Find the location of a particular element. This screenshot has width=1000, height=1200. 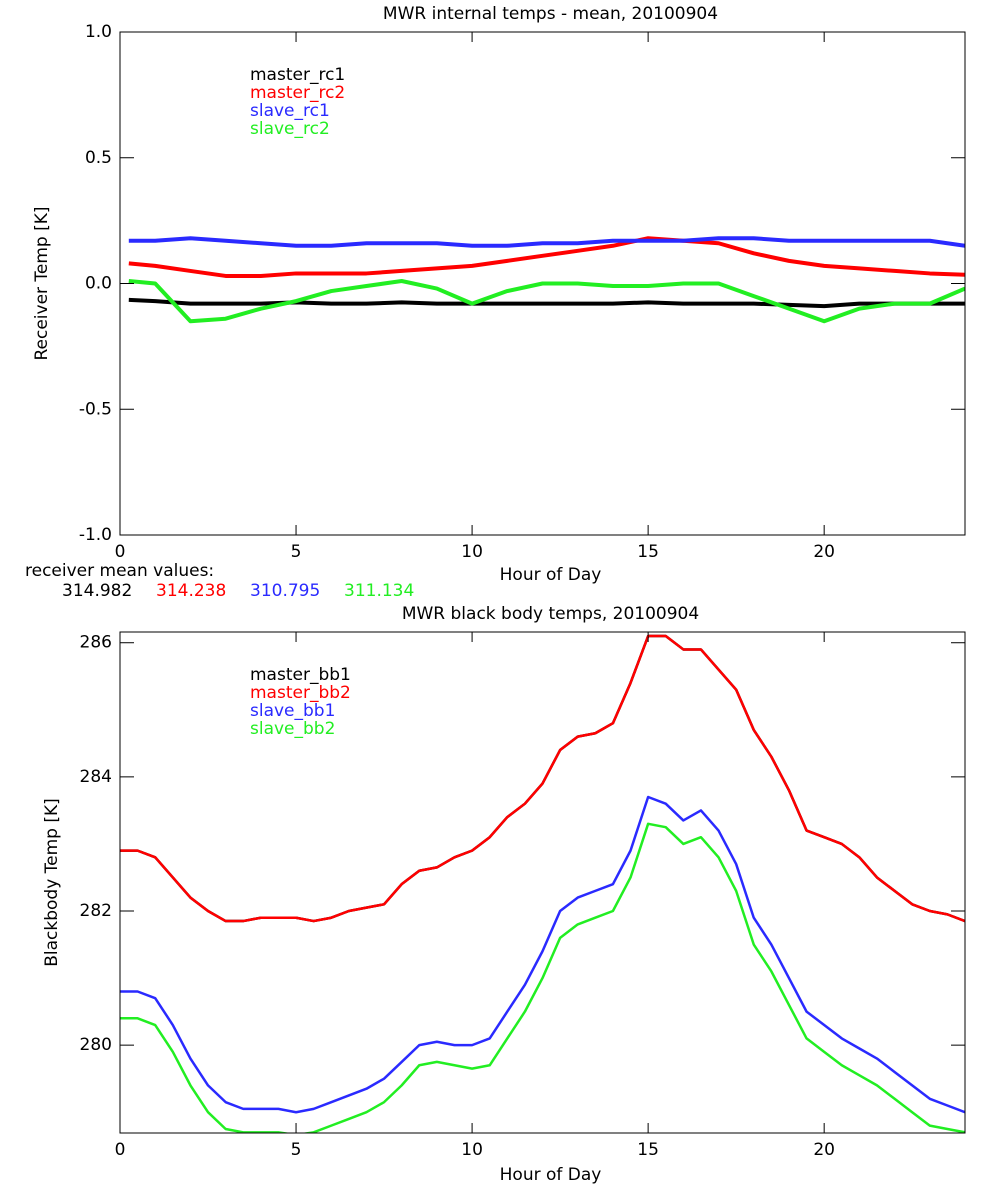

y-tick-label: 0.5 is located at coordinates (98, 158).